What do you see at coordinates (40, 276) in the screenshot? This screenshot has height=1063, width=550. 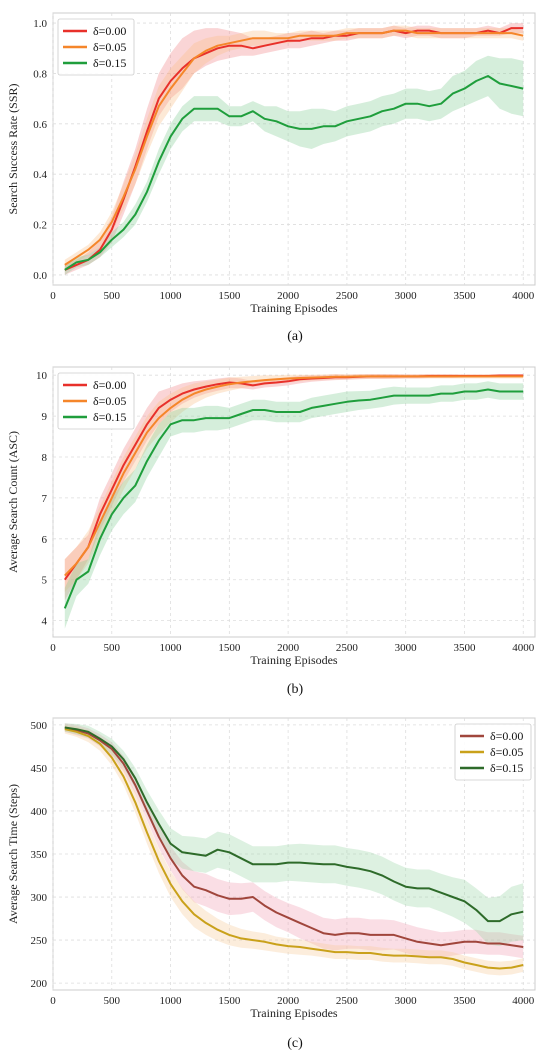 I see `y-tick-label: 0.0` at bounding box center [40, 276].